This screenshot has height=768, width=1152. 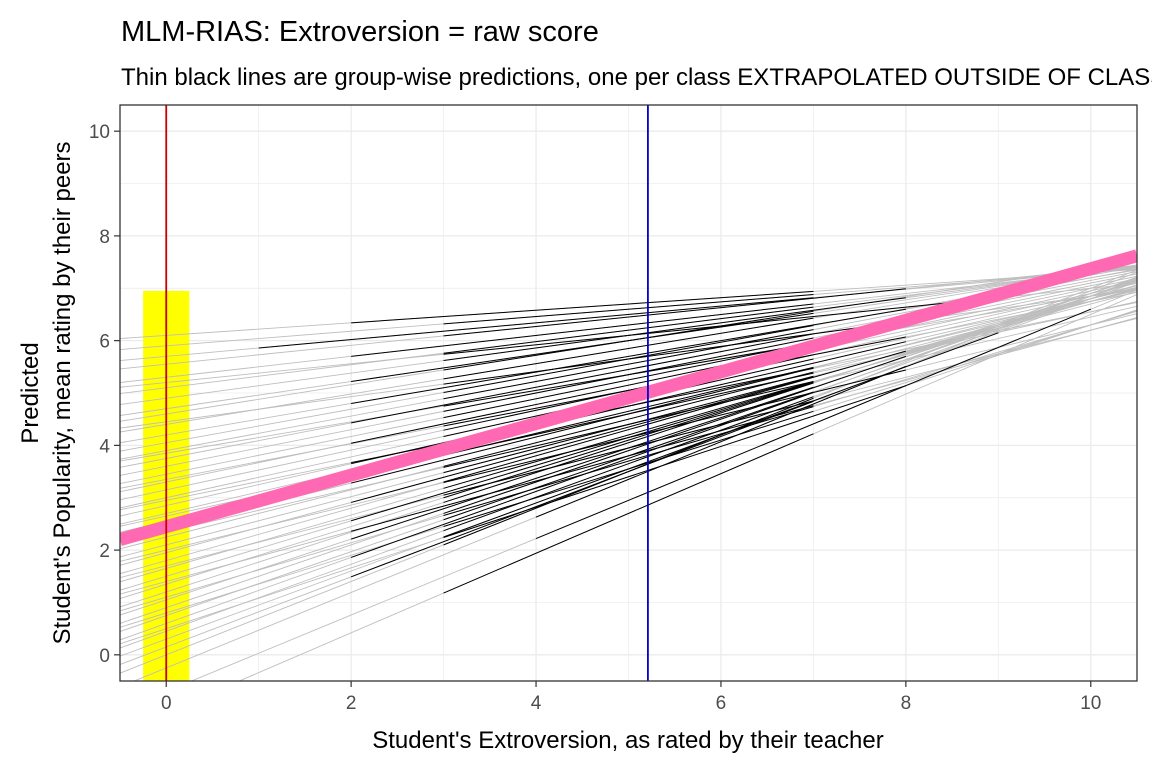 What do you see at coordinates (536, 703) in the screenshot?
I see `x-tick-label: 4` at bounding box center [536, 703].